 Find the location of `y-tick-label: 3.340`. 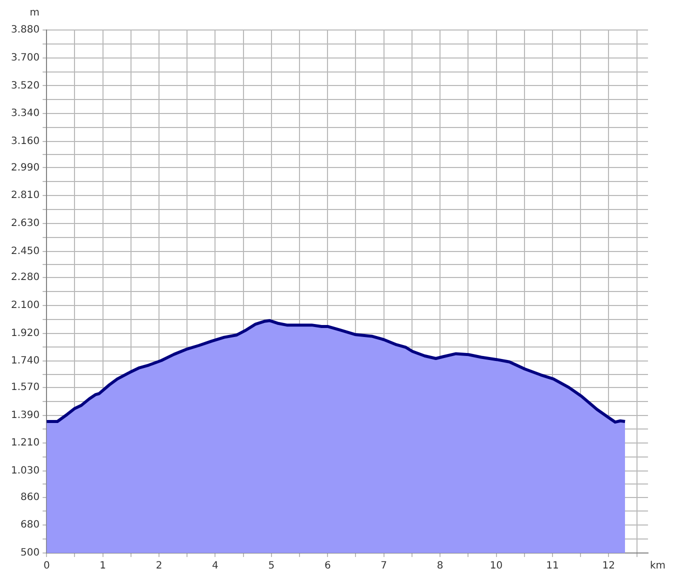

y-tick-label: 3.340 is located at coordinates (25, 114).